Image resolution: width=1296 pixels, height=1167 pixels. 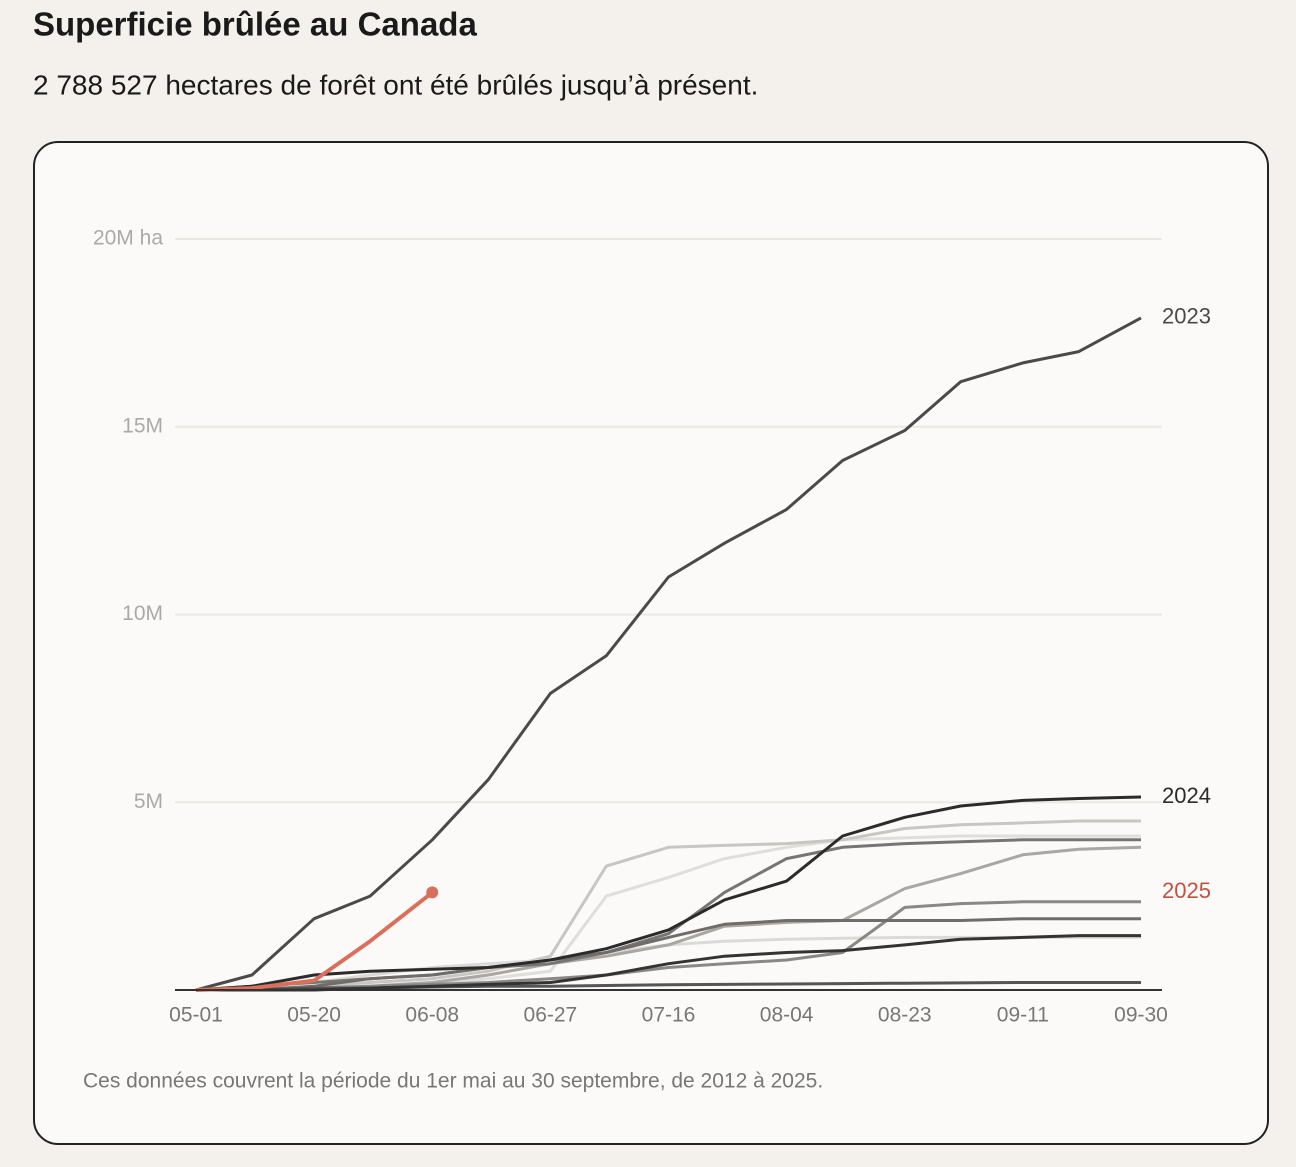 I want to click on series-label: 2023, so click(x=1186, y=316).